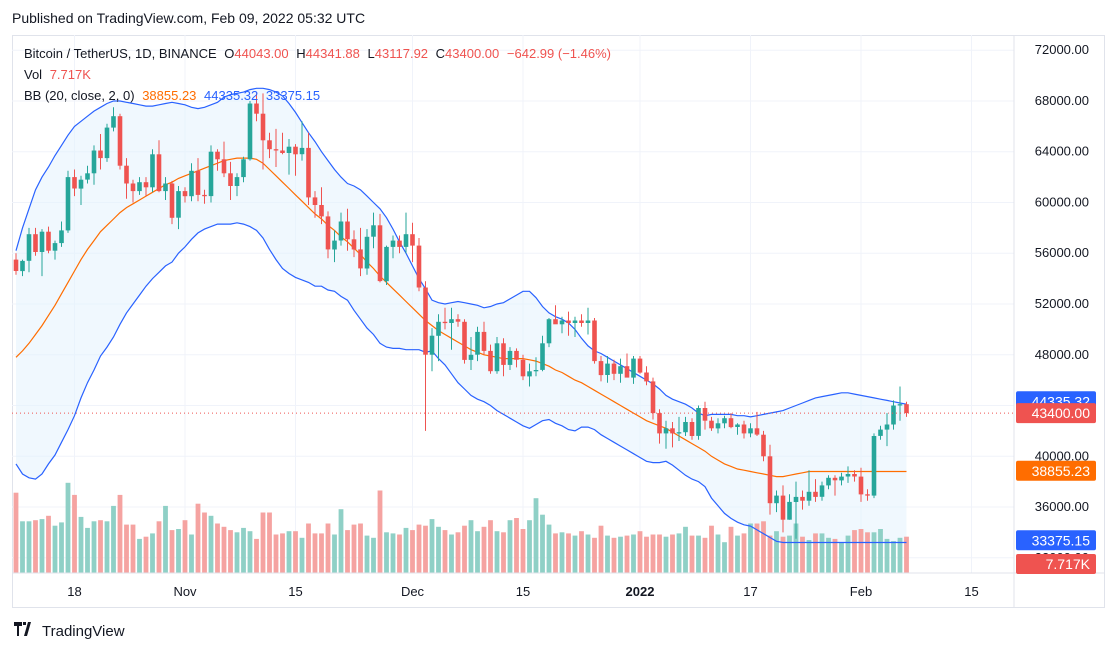 Image resolution: width=1115 pixels, height=652 pixels. Describe the element at coordinates (750, 591) in the screenshot. I see `time-tick-label: 17` at that location.